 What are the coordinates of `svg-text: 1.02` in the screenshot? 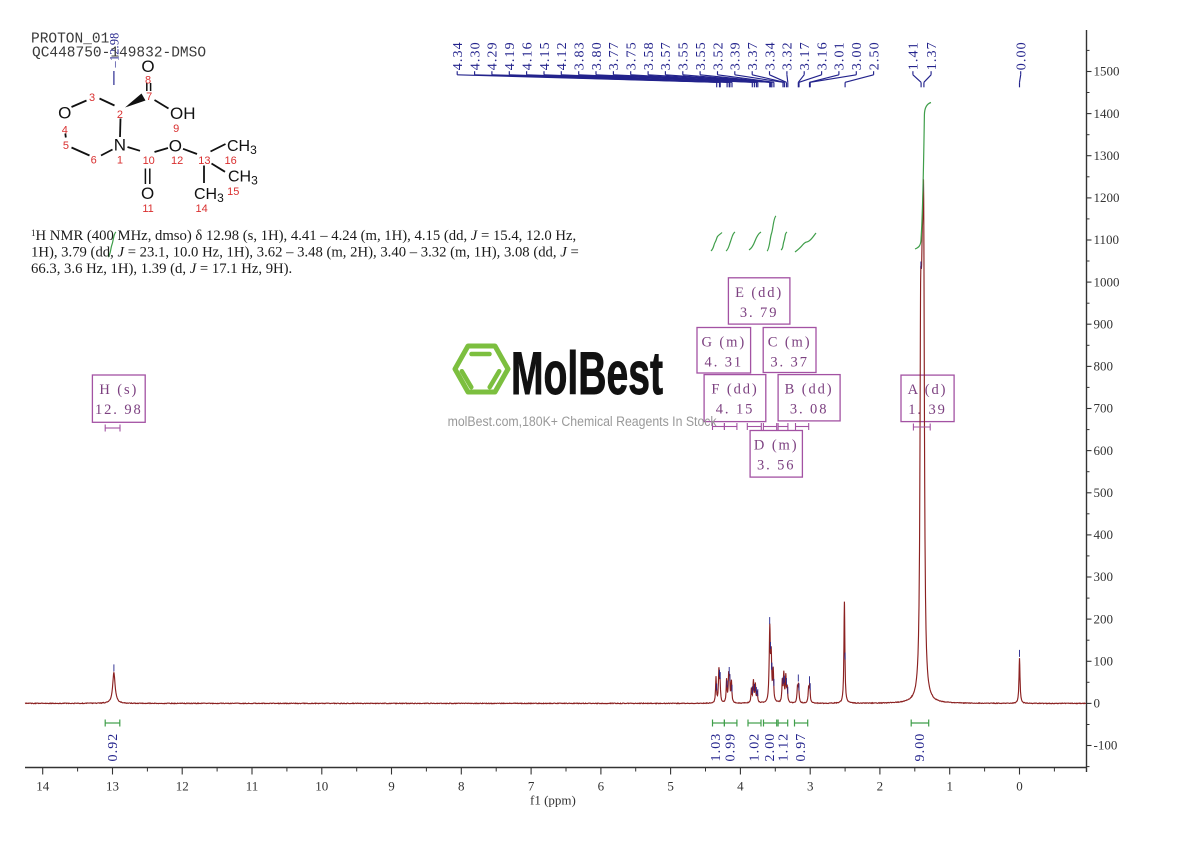 It's located at (755, 747).